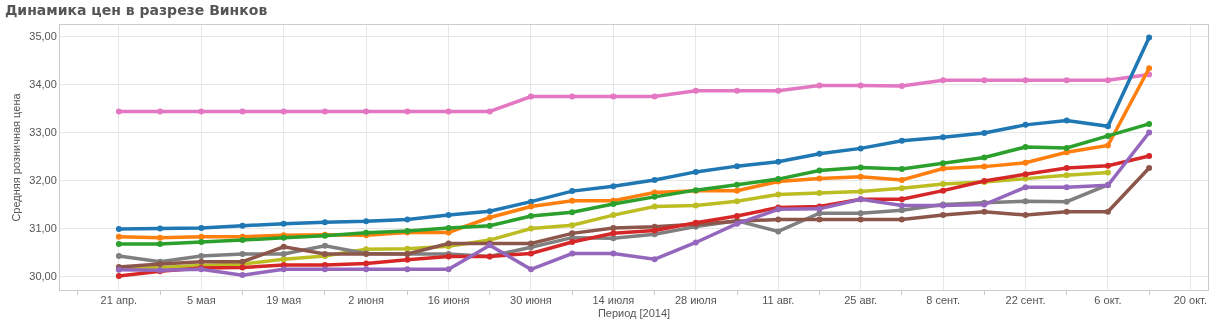 This screenshot has height=334, width=1222. Describe the element at coordinates (448, 300) in the screenshot. I see `x-tick-label: 16 июня` at that location.